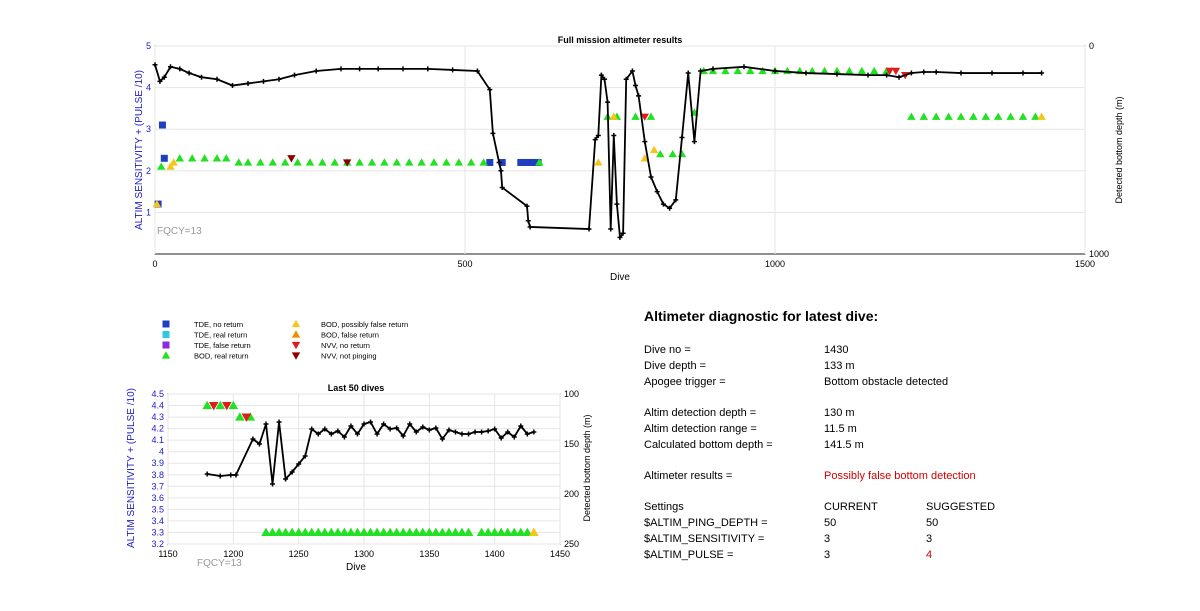  What do you see at coordinates (218, 324) in the screenshot?
I see `legend-label: TDE, no return` at bounding box center [218, 324].